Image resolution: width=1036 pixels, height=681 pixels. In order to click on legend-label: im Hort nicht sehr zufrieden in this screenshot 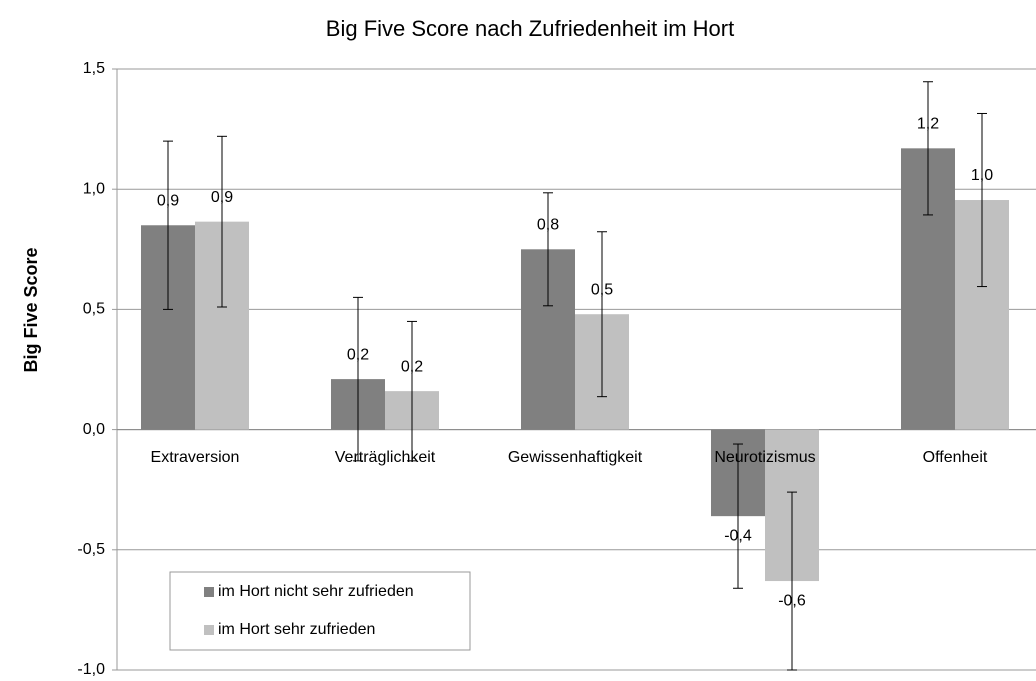, I will do `click(316, 591)`.